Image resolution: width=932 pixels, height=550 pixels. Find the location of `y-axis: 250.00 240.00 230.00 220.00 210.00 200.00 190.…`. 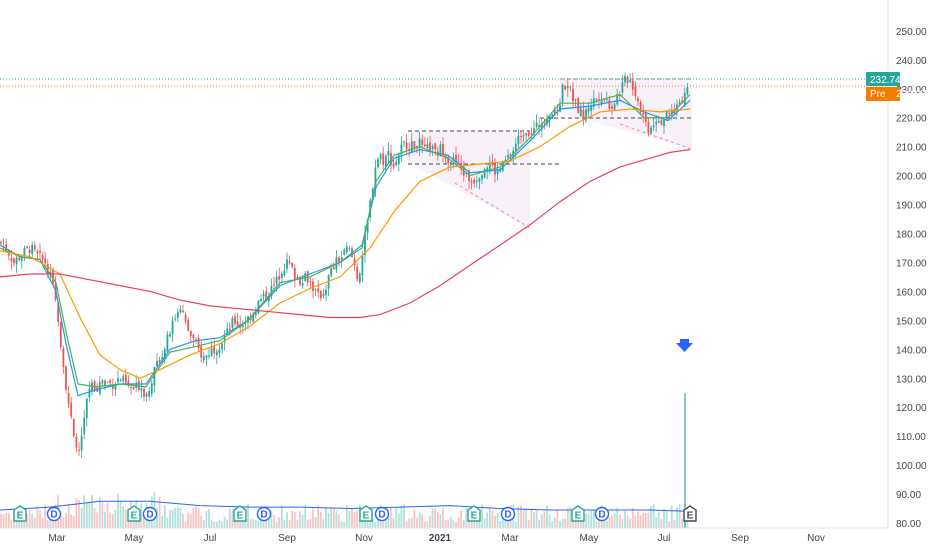

y-axis: 250.00 240.00 230.00 220.00 210.00 200.00 190.… is located at coordinates (907, 265).